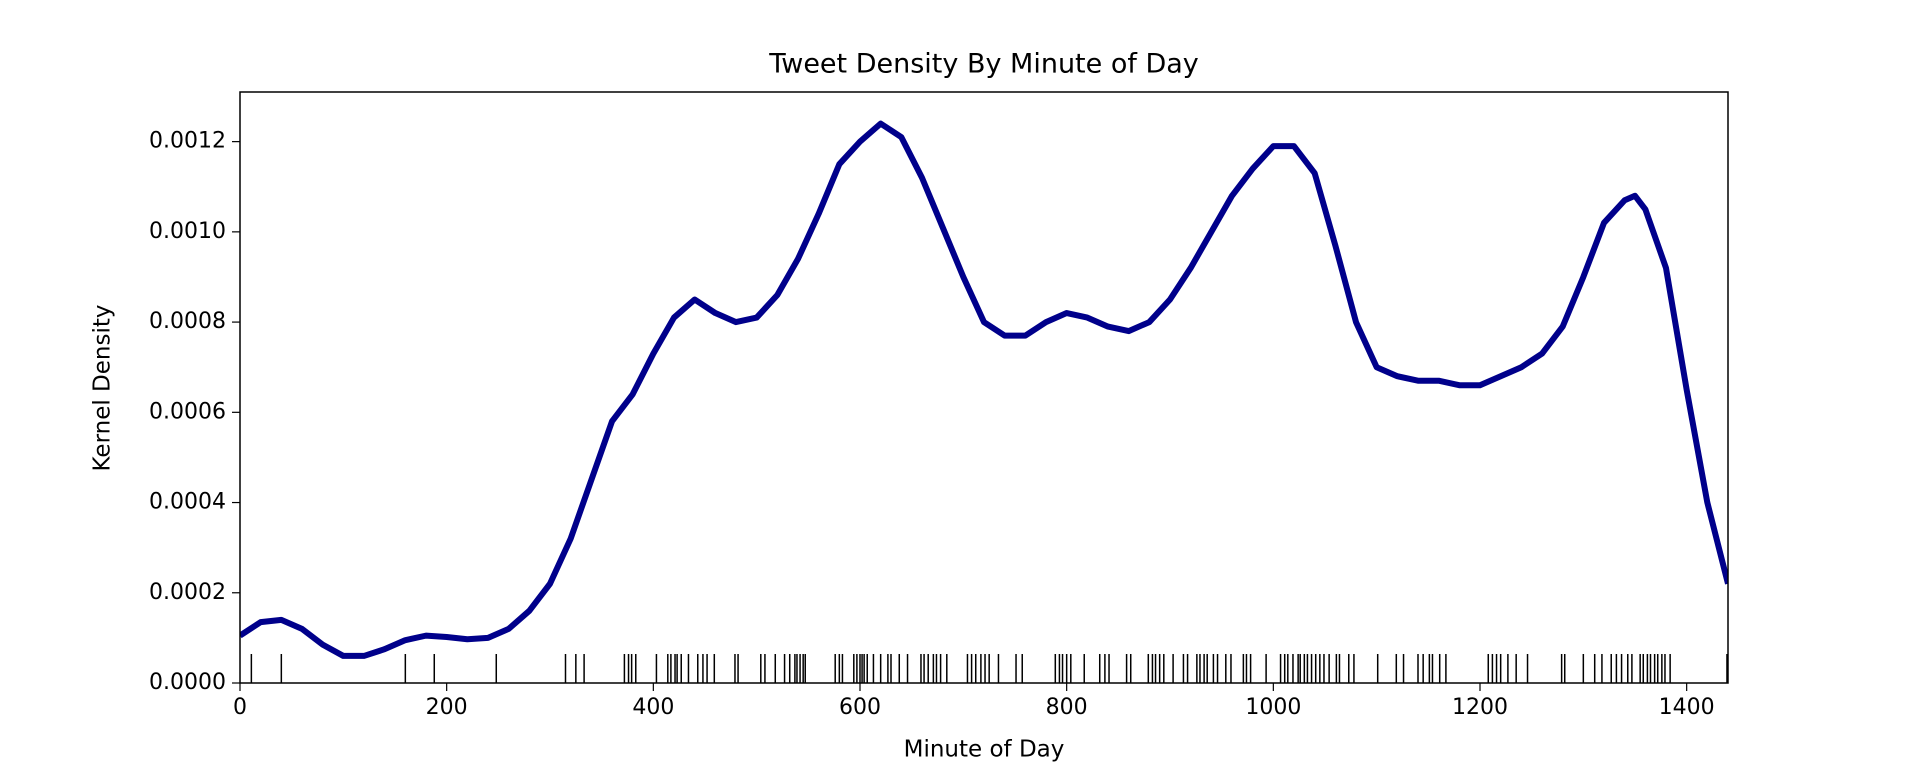  What do you see at coordinates (860, 707) in the screenshot?
I see `x-tick-label: 600` at bounding box center [860, 707].